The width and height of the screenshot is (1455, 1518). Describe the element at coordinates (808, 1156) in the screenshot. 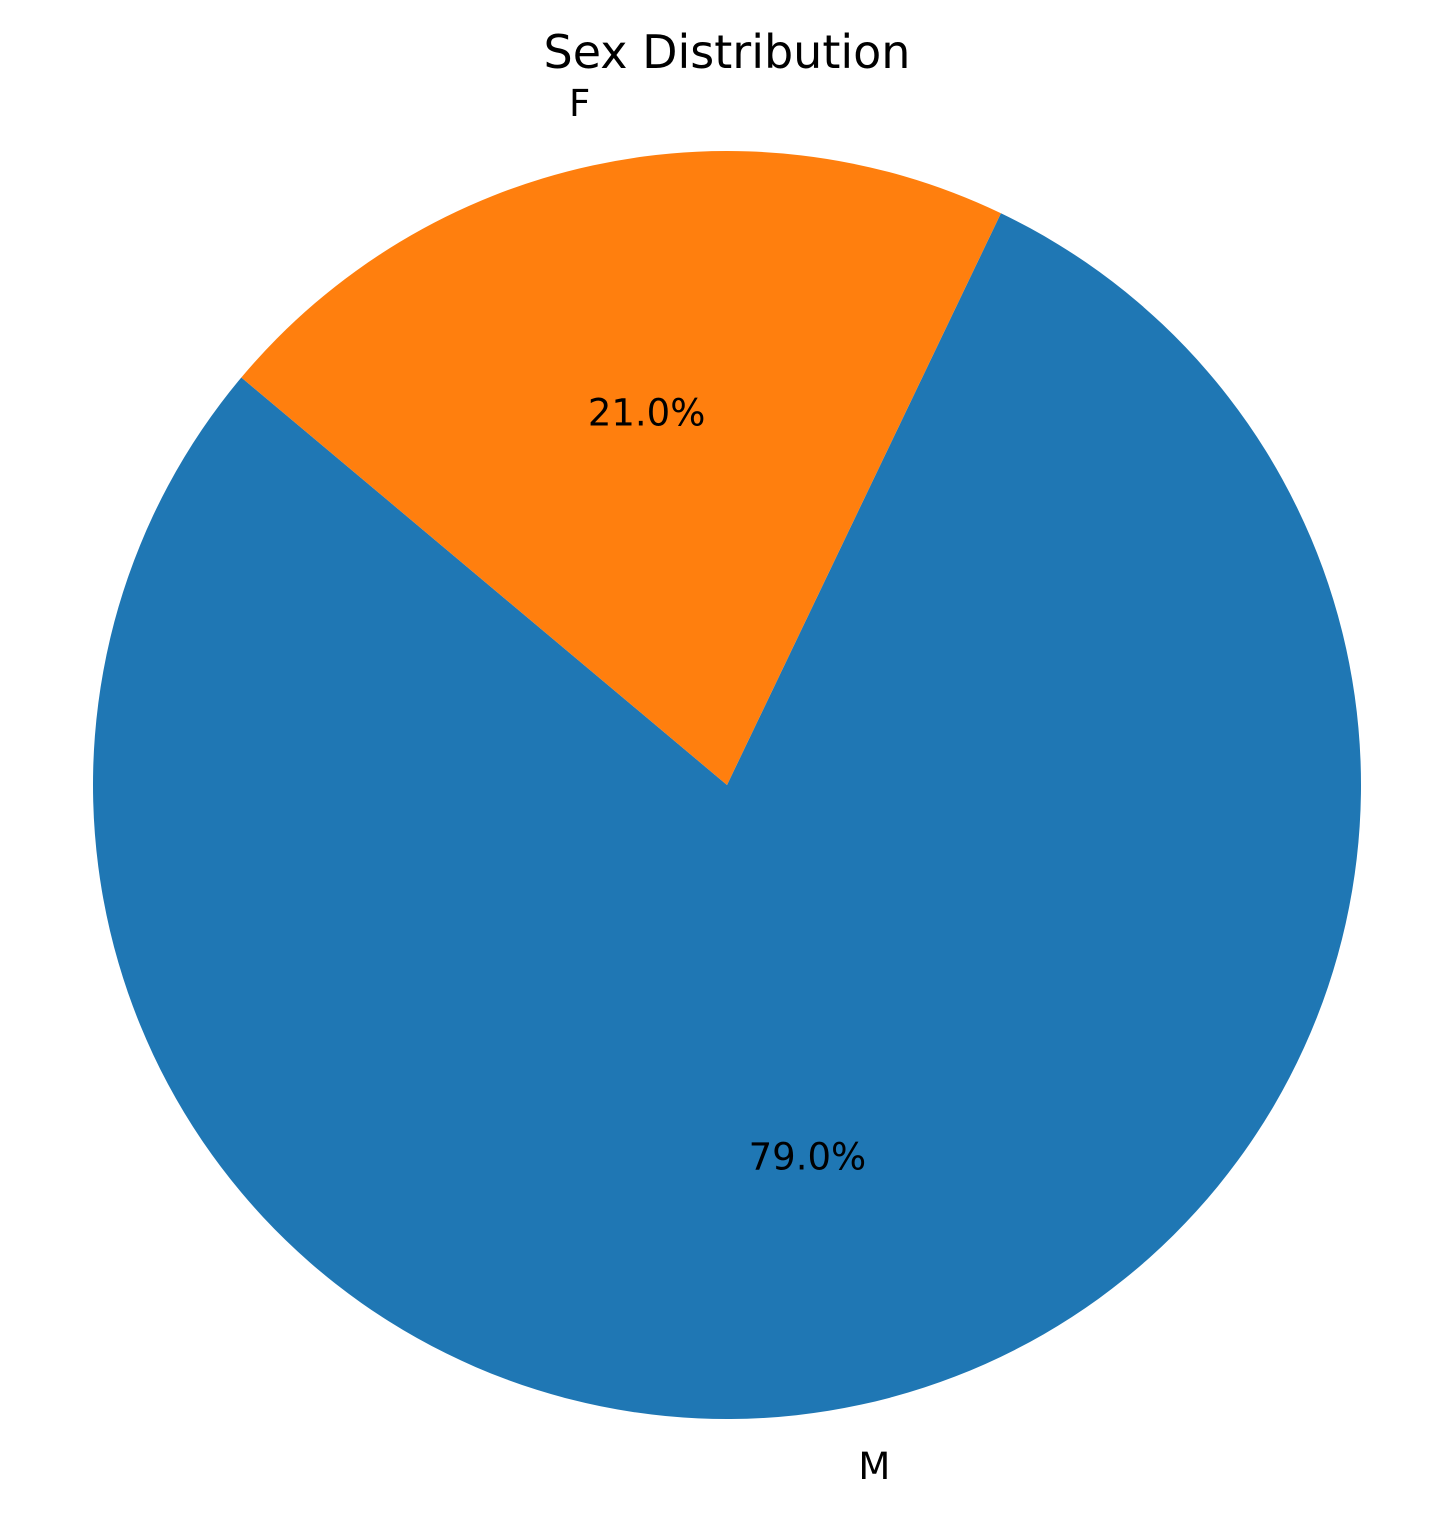

I see `pct-label-m: 79.0%` at that location.